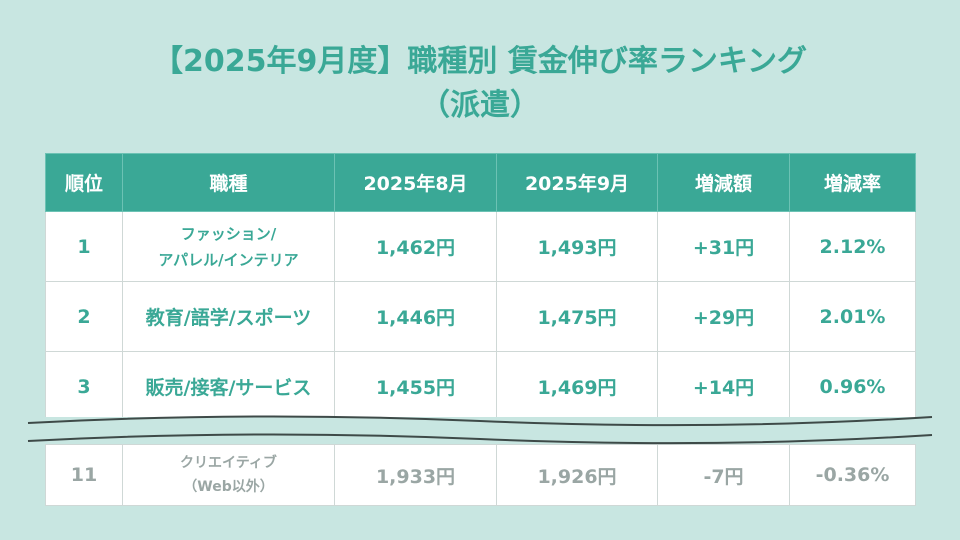  I want to click on job-line-2: アパレル/インテリア, so click(228, 259).